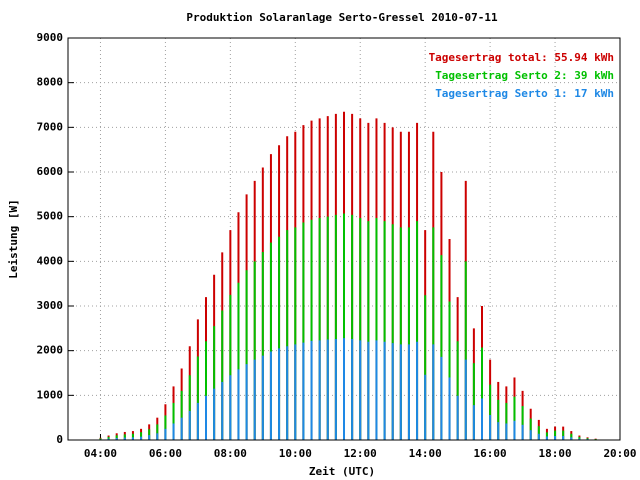  What do you see at coordinates (50, 82) in the screenshot?
I see `y-tick-label: 8000` at bounding box center [50, 82].